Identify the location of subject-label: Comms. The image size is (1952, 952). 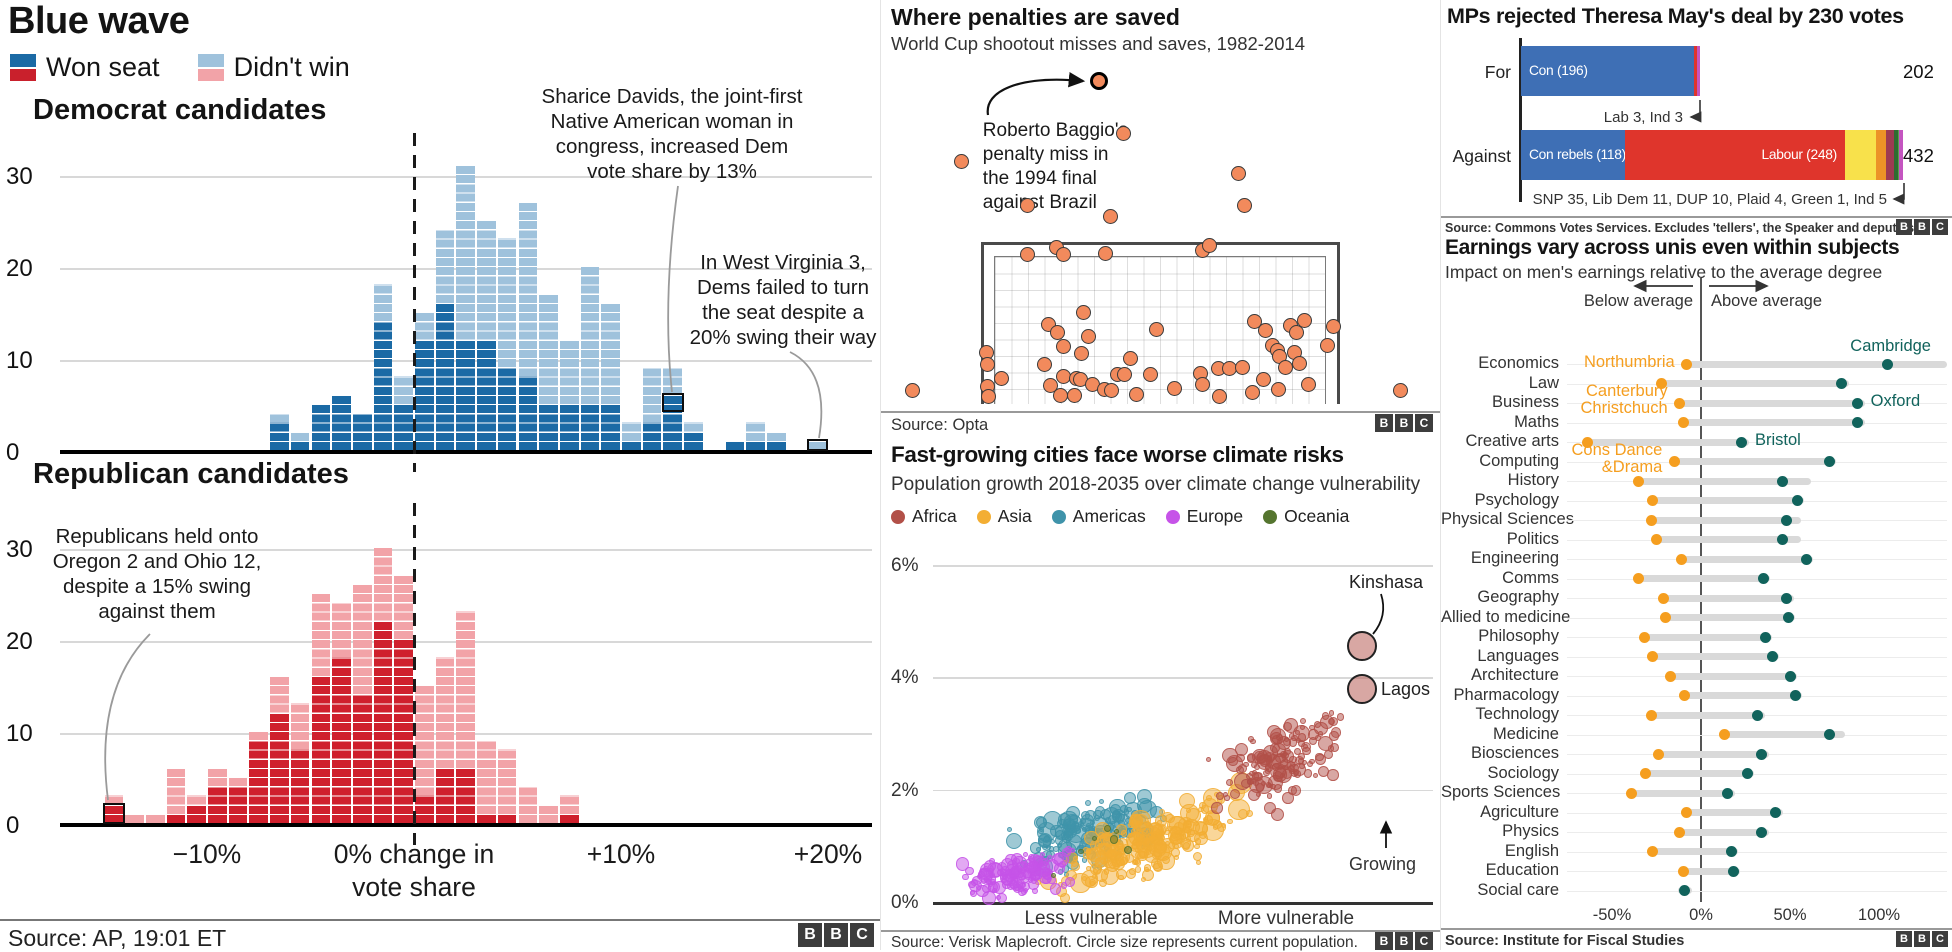
(1530, 577).